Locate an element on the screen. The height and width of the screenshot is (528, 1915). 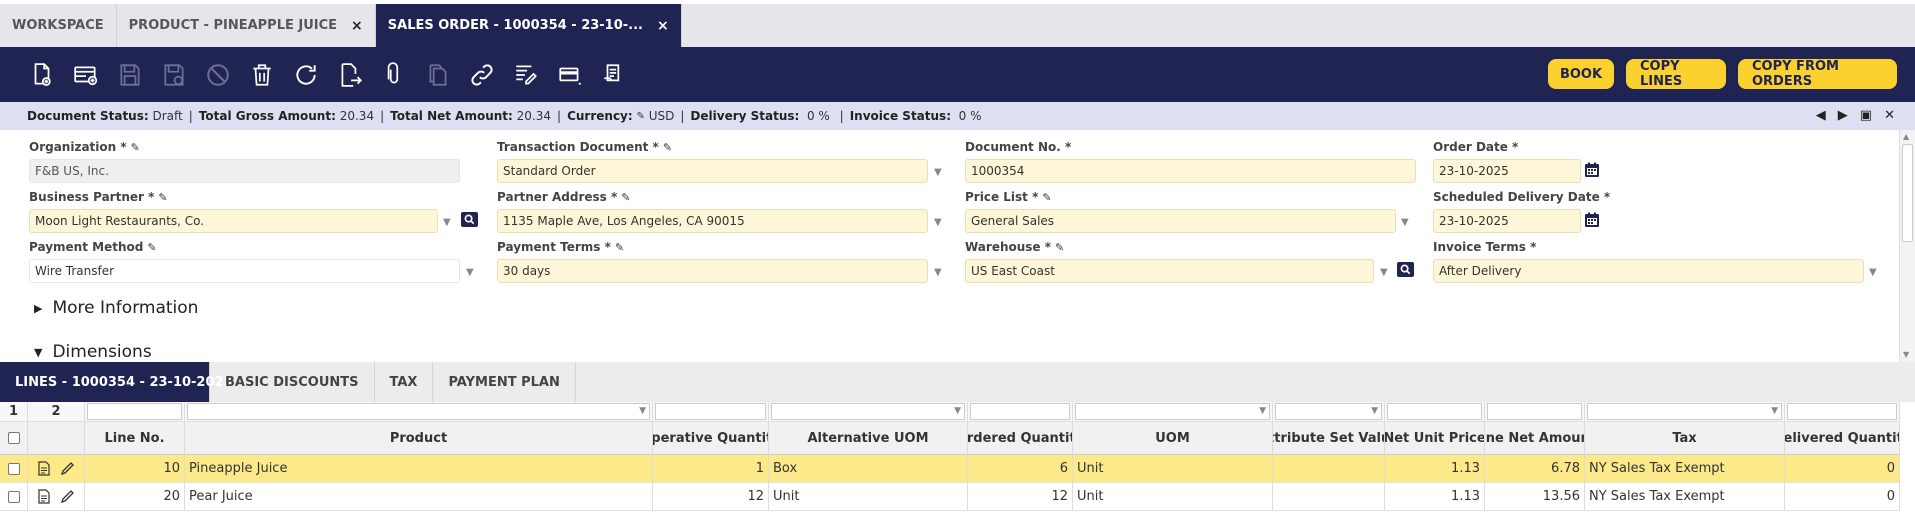
book-button: BOOK is located at coordinates (1581, 74).